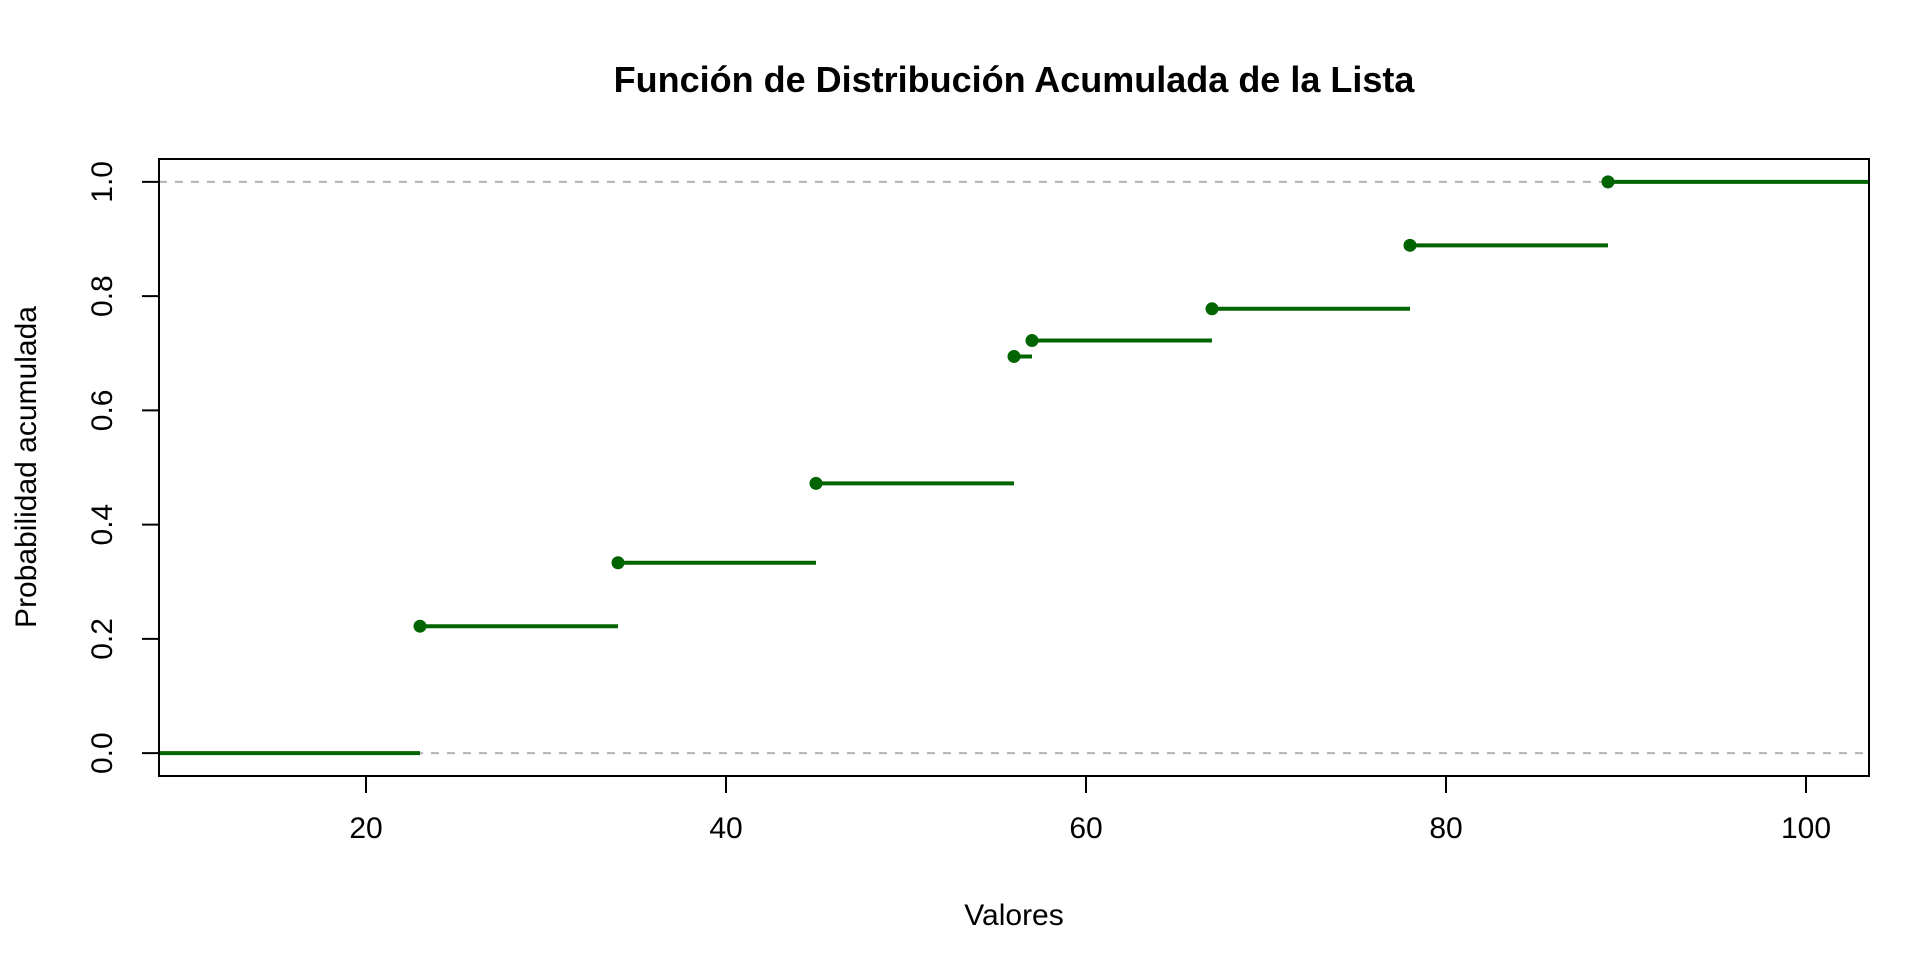 The height and width of the screenshot is (960, 1920). I want to click on x-tick-label-3: 80, so click(1445, 828).